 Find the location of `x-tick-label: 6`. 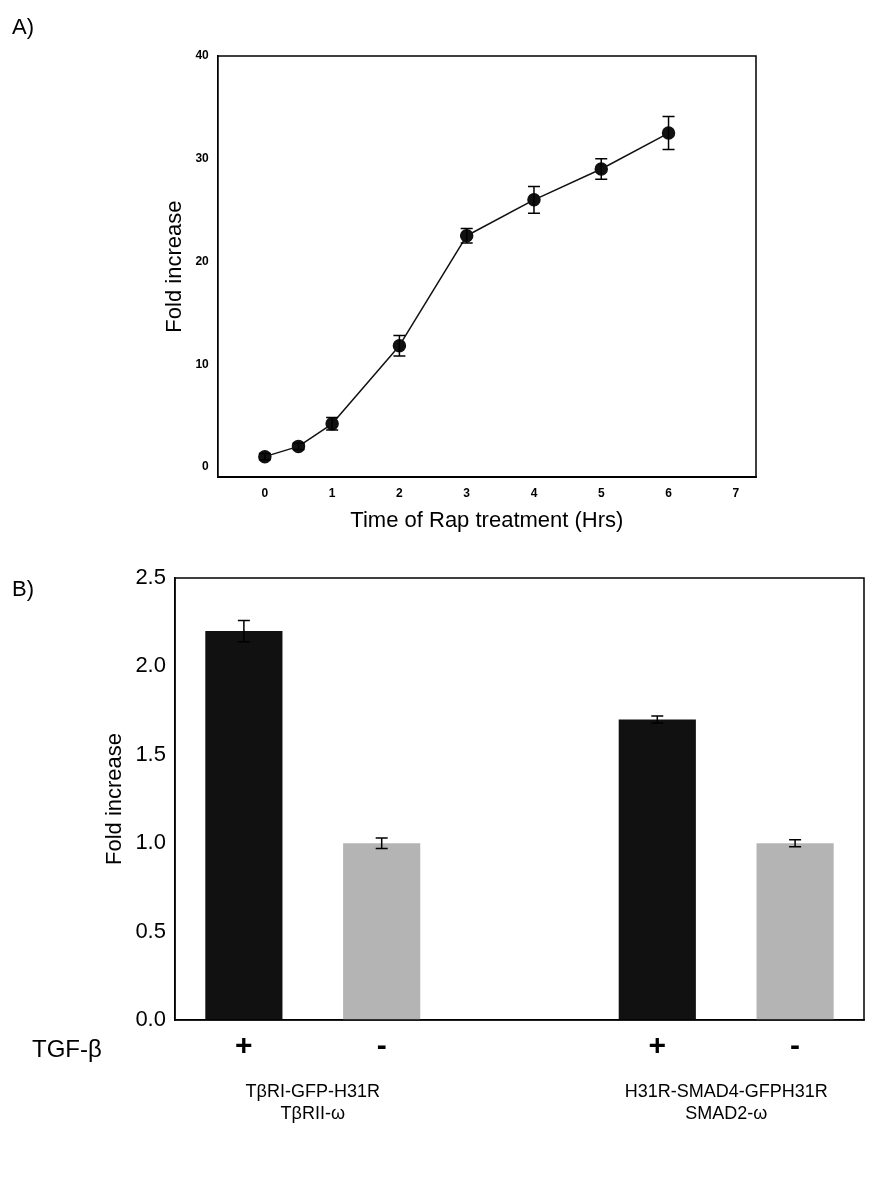

x-tick-label: 6 is located at coordinates (669, 492).